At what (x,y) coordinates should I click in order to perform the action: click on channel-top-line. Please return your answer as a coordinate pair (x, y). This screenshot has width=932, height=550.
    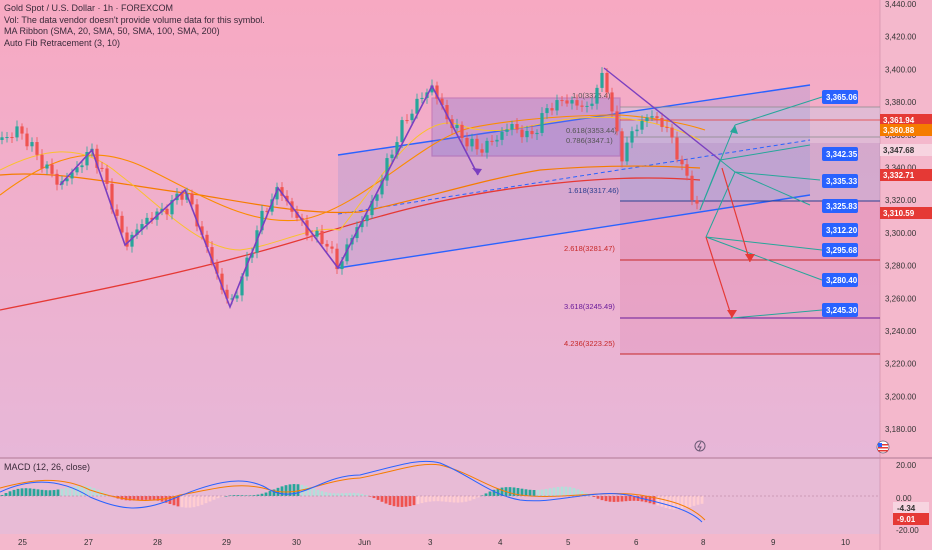
    Looking at the image, I should click on (574, 120).